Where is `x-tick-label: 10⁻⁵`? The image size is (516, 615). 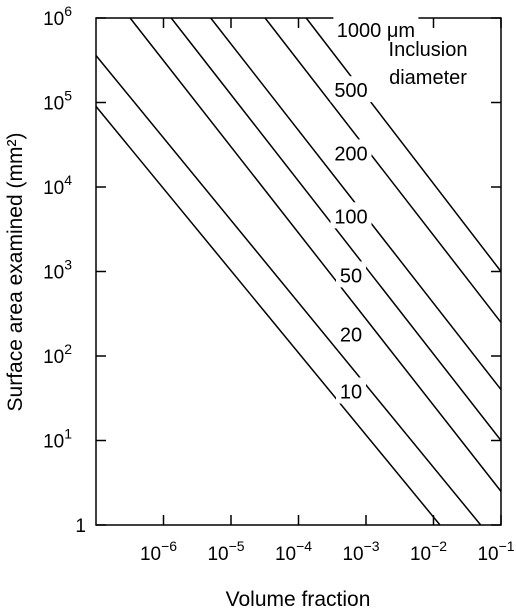
x-tick-label: 10⁻⁵ is located at coordinates (225, 551).